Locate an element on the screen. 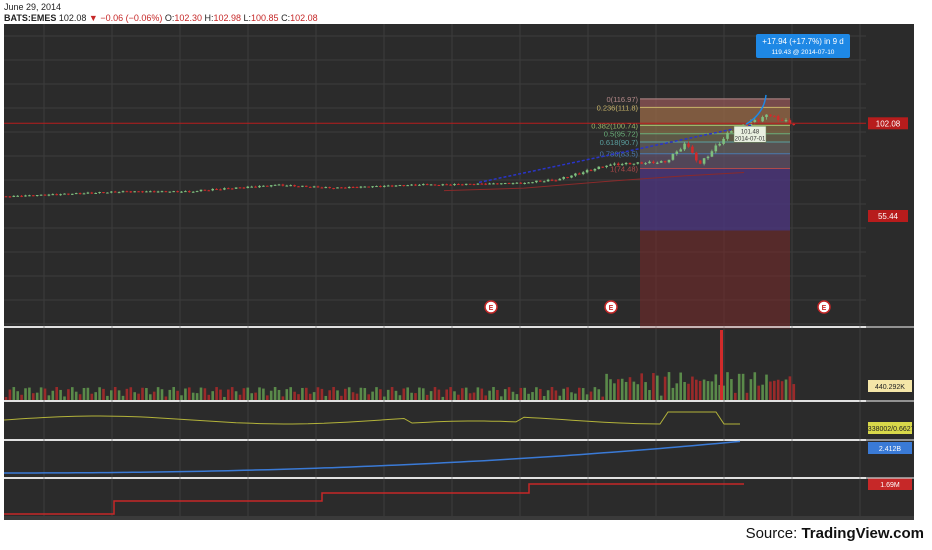  symbol: BATS:EMES is located at coordinates (30, 18).